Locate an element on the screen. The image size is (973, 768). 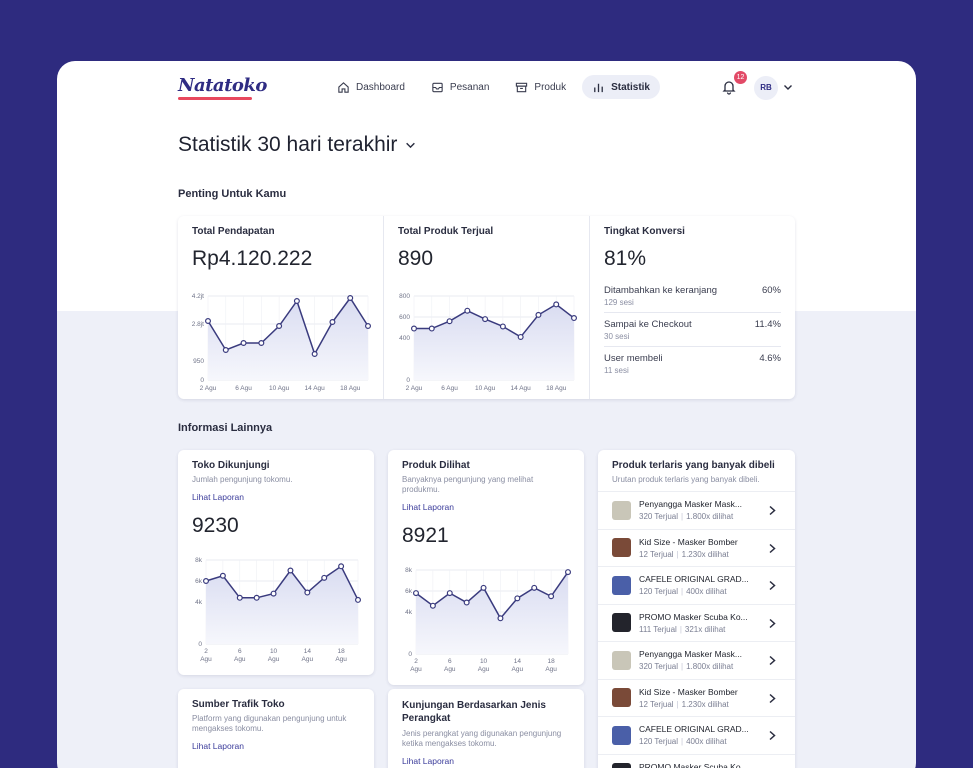
product-meta: 120 Terjual | 400x dilihat is located at coordinates (694, 591).